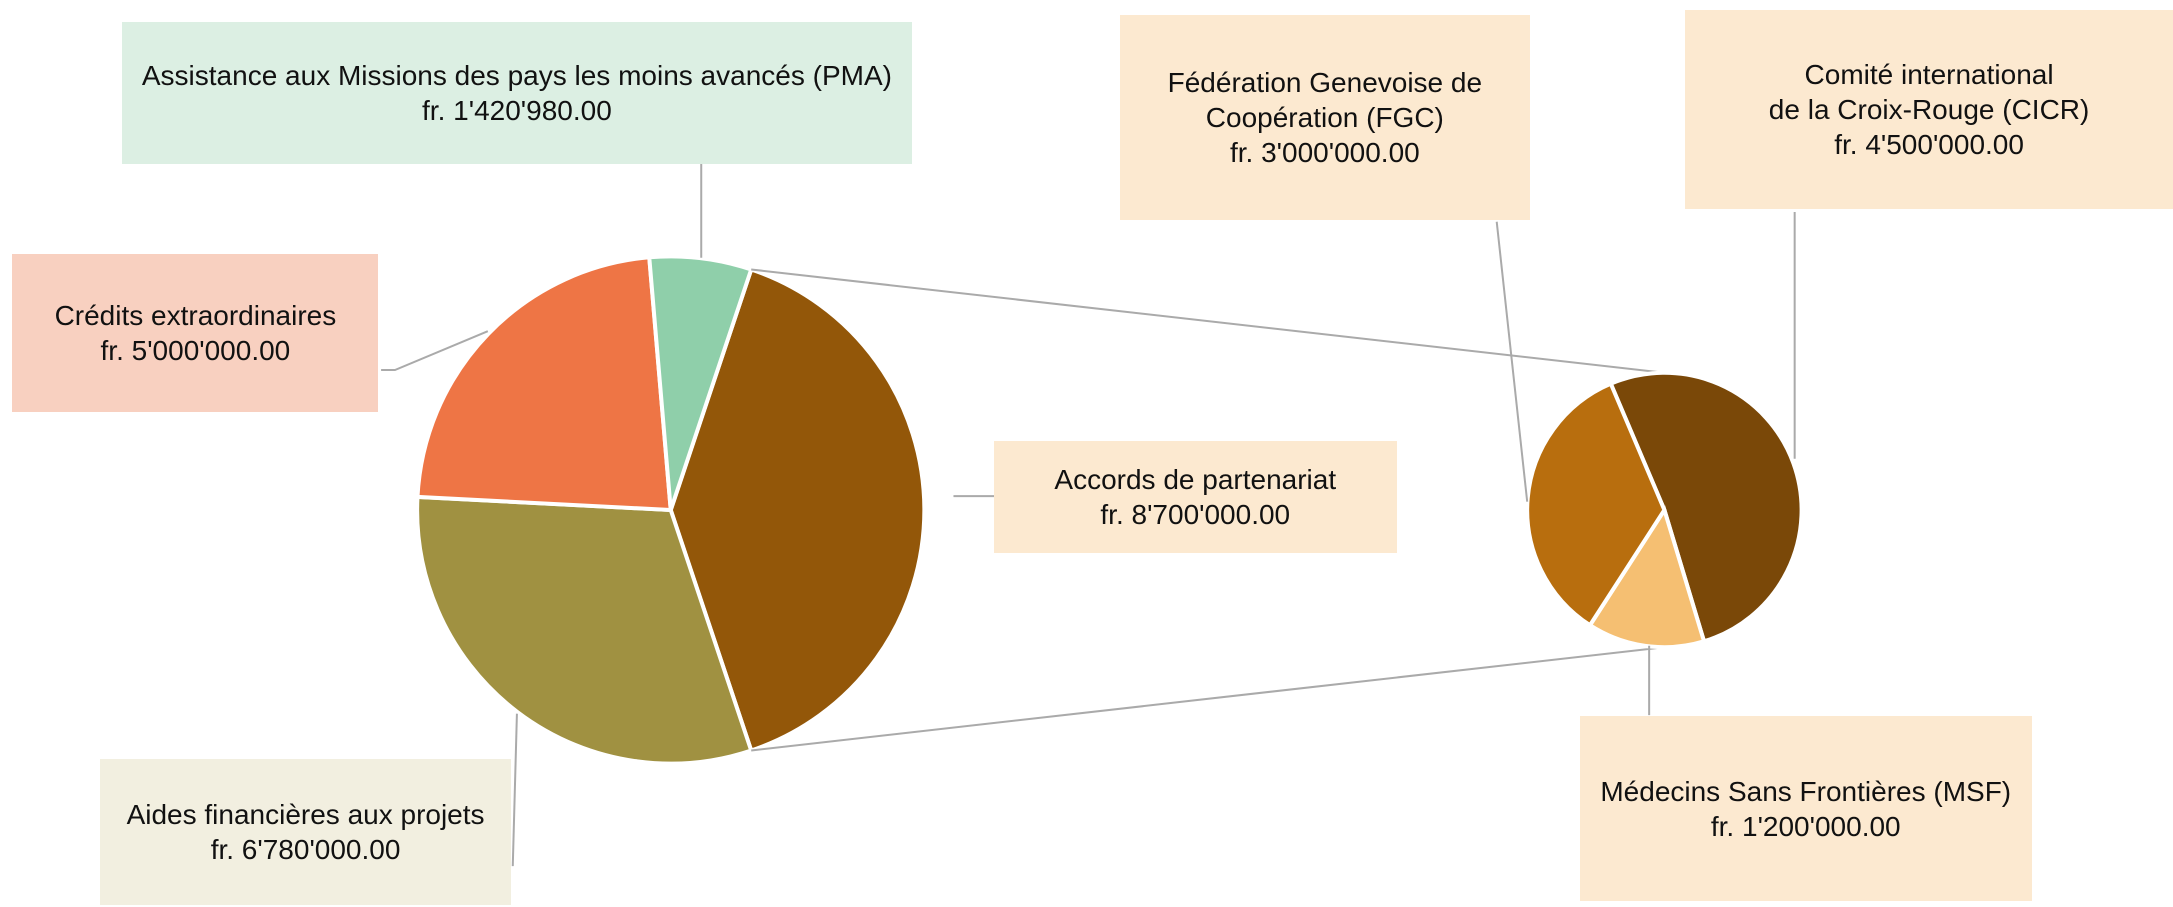 The image size is (2173, 907). I want to click on label-value: fr. 4'500'000.00, so click(1929, 144).